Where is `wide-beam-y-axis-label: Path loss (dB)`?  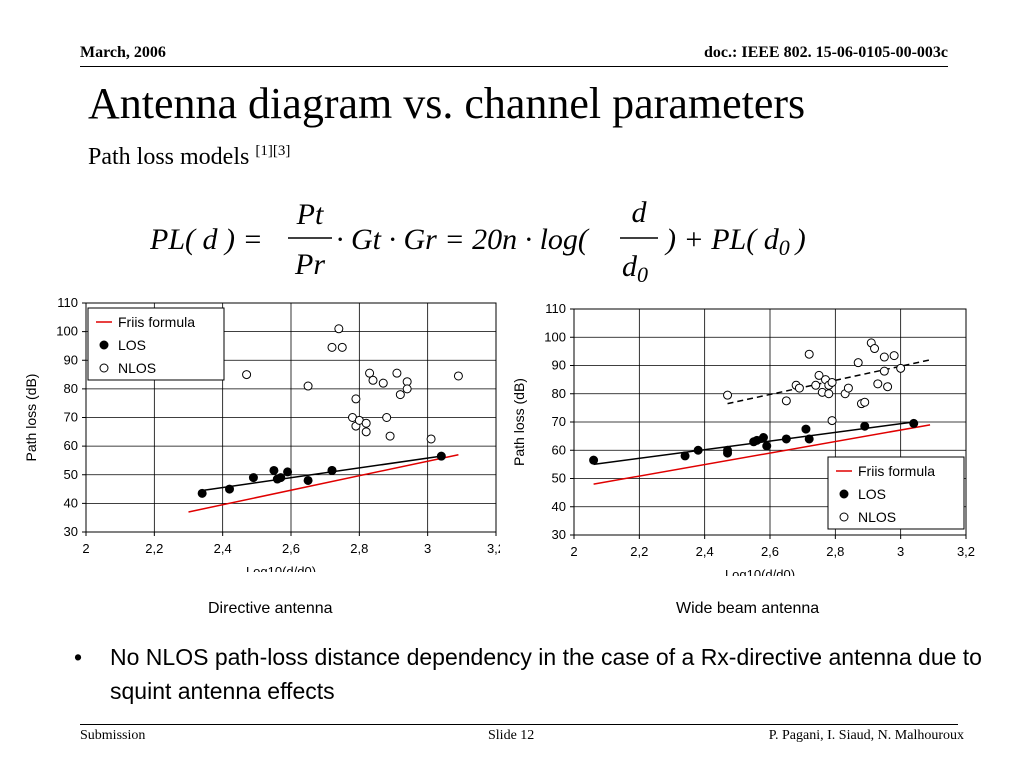 wide-beam-y-axis-label: Path loss (dB) is located at coordinates (519, 422).